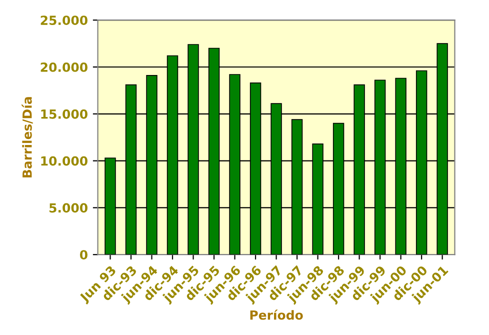 This screenshot has height=335, width=489. What do you see at coordinates (276, 315) in the screenshot?
I see `x-axis-title: Período` at bounding box center [276, 315].